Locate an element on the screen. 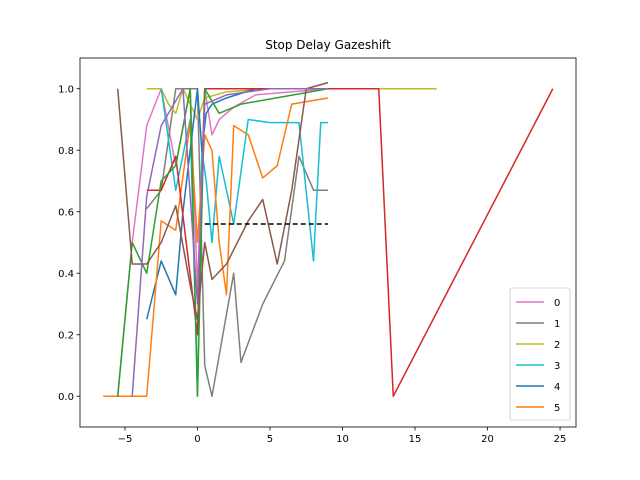 This screenshot has width=640, height=480. y-tick-label: 0.2 is located at coordinates (66, 335).